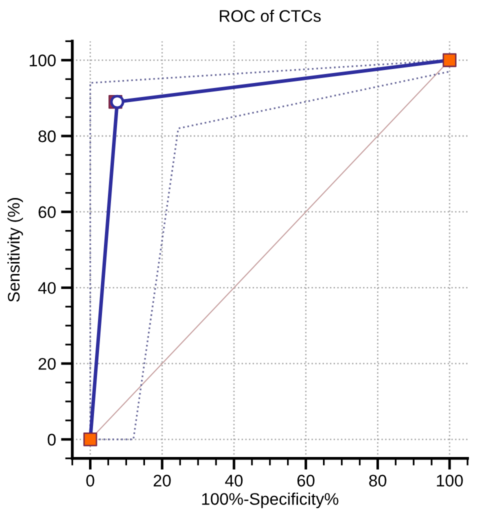 The width and height of the screenshot is (482, 515). What do you see at coordinates (47, 288) in the screenshot?
I see `y-tick-label: 40` at bounding box center [47, 288].